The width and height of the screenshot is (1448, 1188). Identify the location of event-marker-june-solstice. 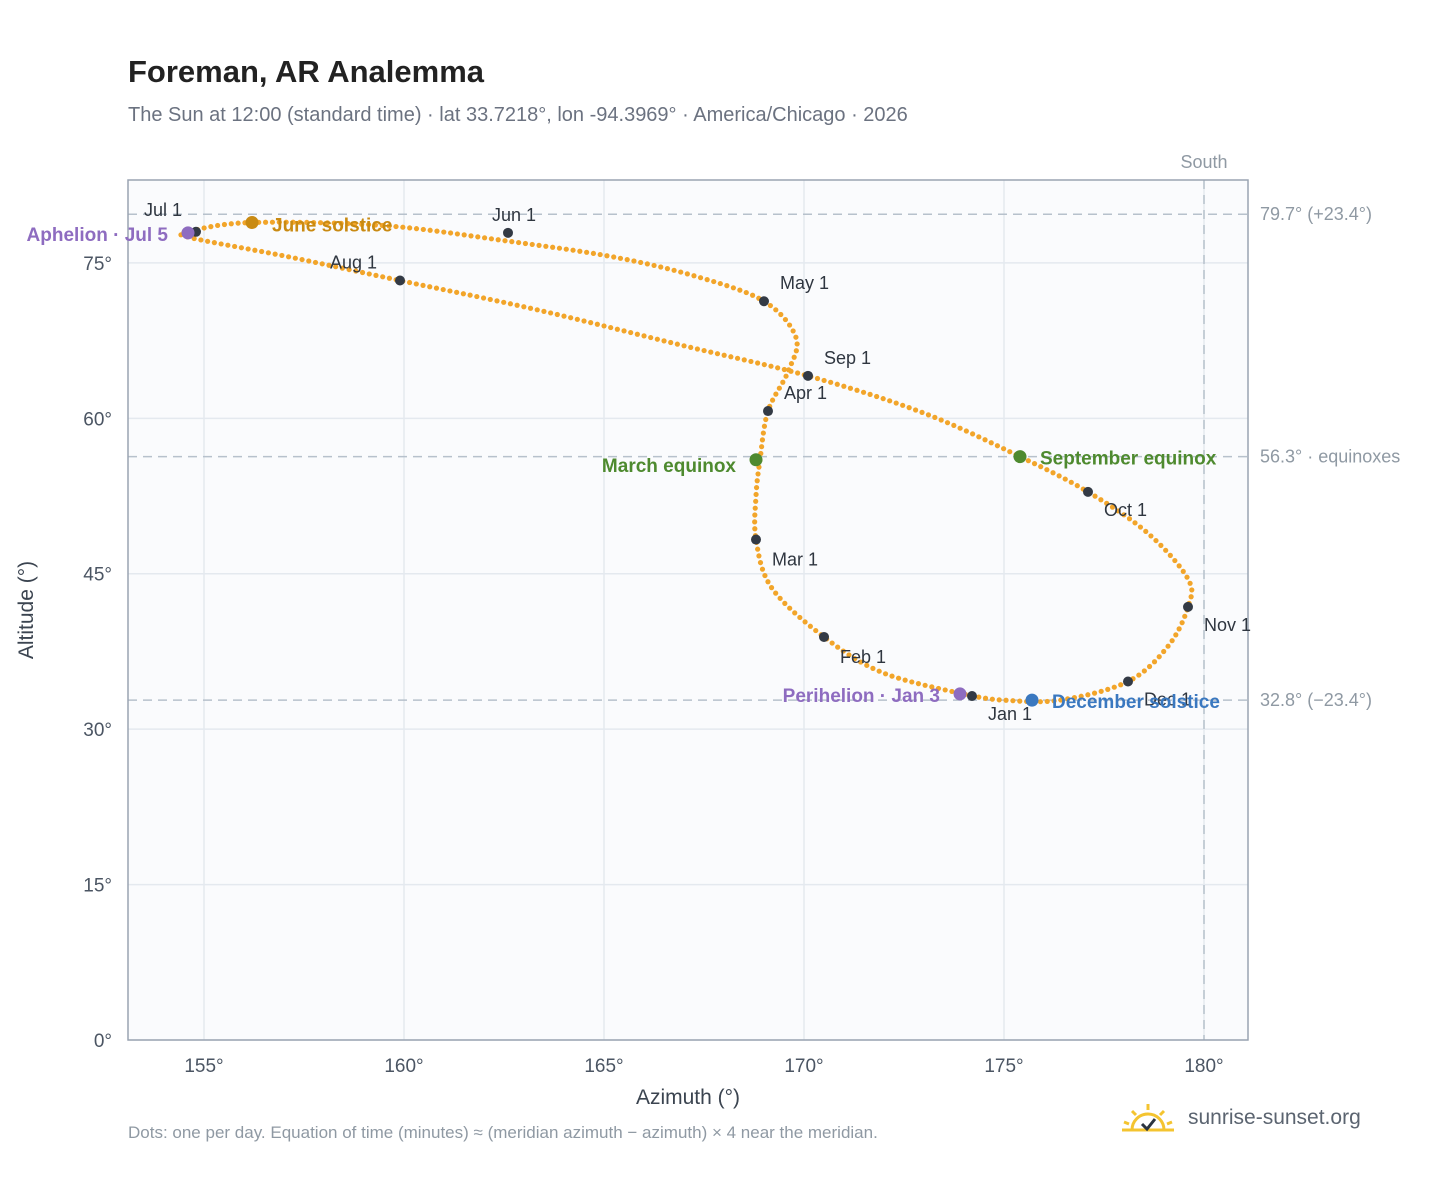
(252, 222).